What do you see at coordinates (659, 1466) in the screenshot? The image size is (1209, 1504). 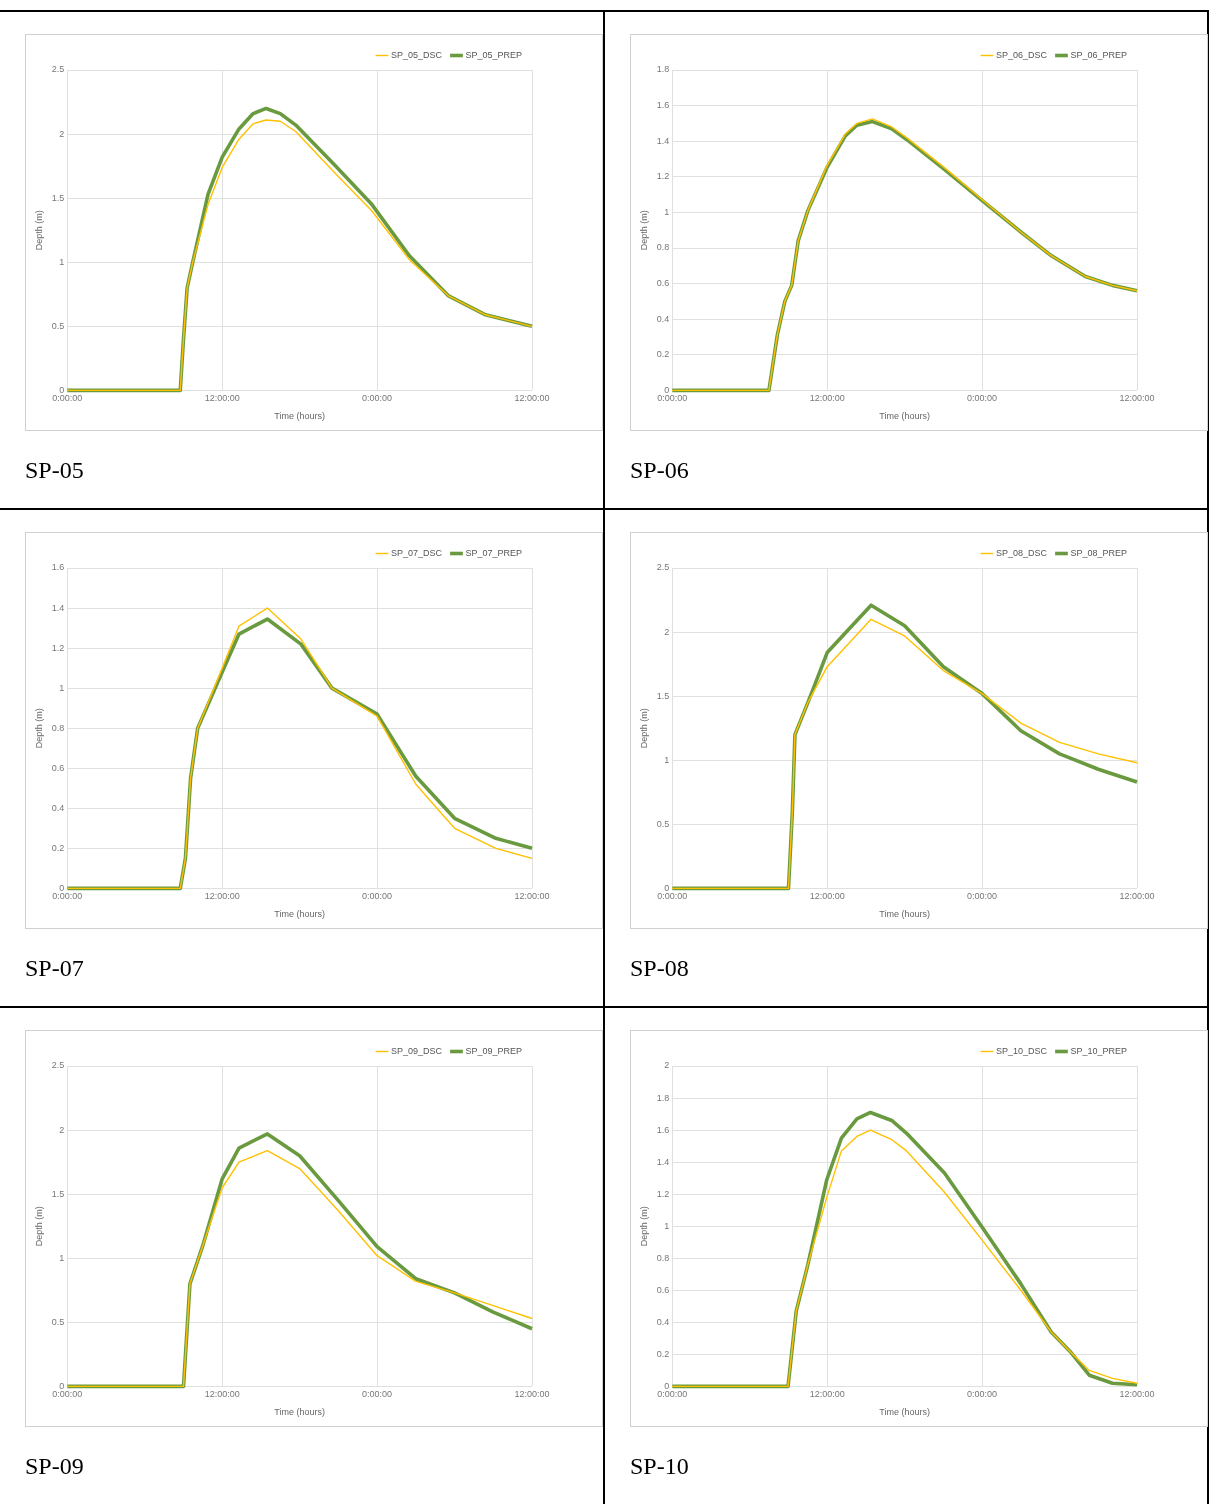 I see `text: SP-10` at bounding box center [659, 1466].